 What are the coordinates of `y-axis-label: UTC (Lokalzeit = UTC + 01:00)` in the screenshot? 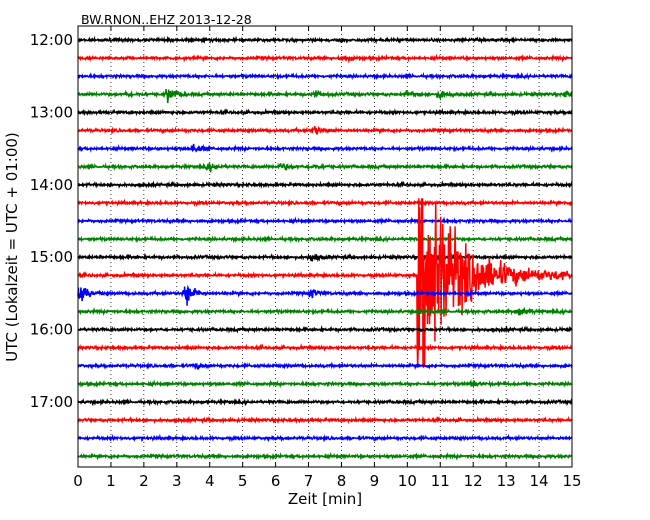 It's located at (12, 247).